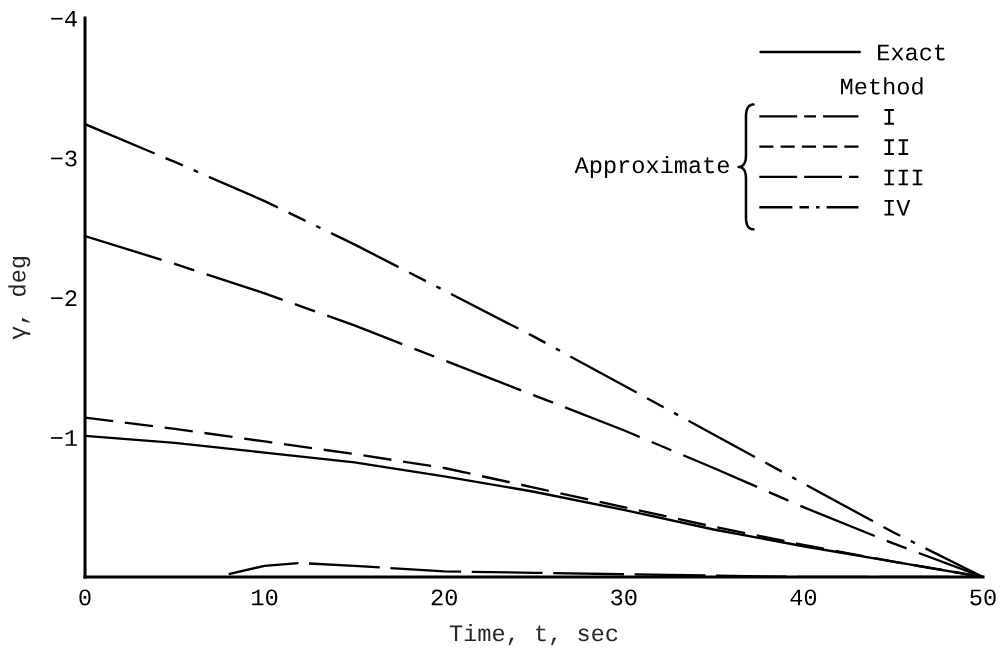 The height and width of the screenshot is (659, 1006). I want to click on y-tick-label: −4, so click(64, 19).